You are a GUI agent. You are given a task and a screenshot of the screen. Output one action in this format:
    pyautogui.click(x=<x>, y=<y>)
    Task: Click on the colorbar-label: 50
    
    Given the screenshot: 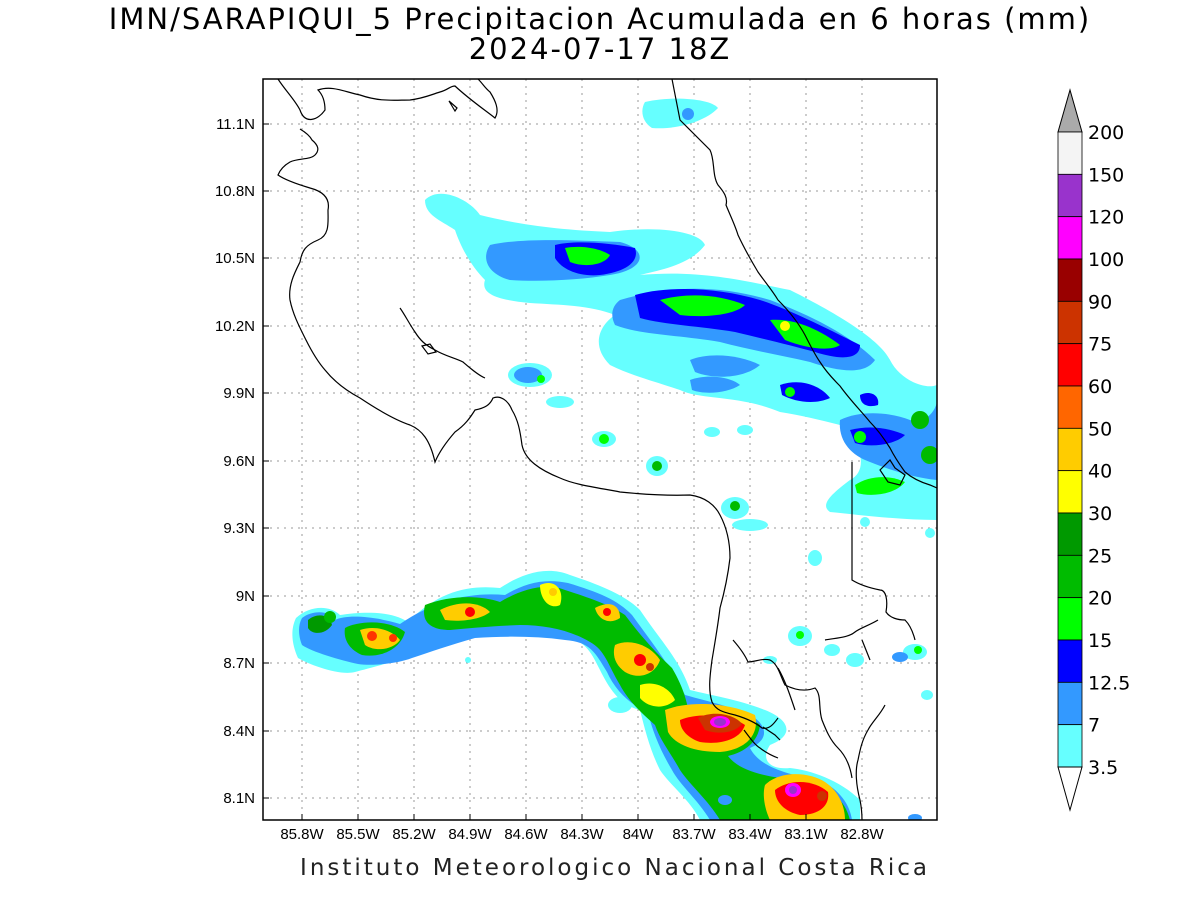 What is the action you would take?
    pyautogui.click(x=1100, y=429)
    